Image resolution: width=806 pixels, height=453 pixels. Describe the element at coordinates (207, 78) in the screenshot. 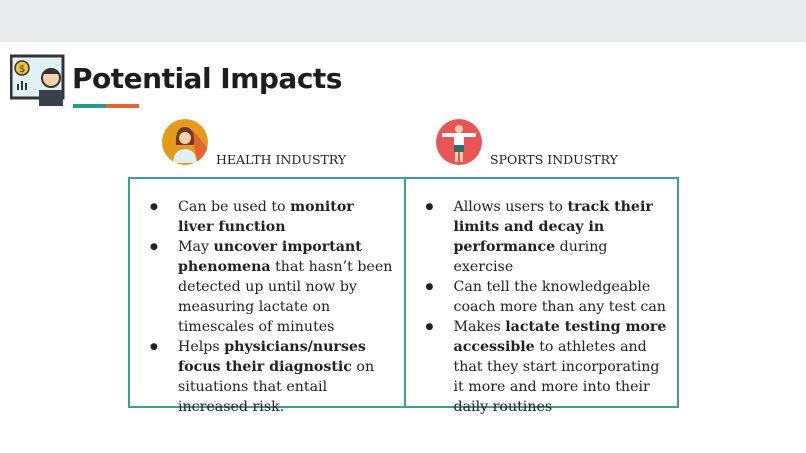

I see `page-title: Potential Impacts` at that location.